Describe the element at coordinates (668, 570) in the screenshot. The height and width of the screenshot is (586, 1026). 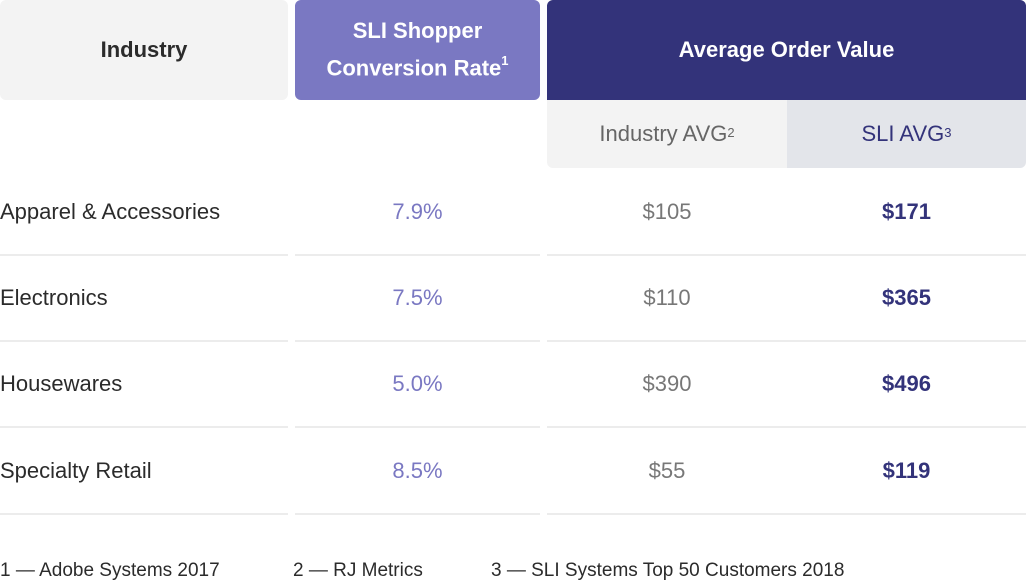
I see `footnote-3: 3 — SLI Systems Top 50 Customers 2018` at that location.